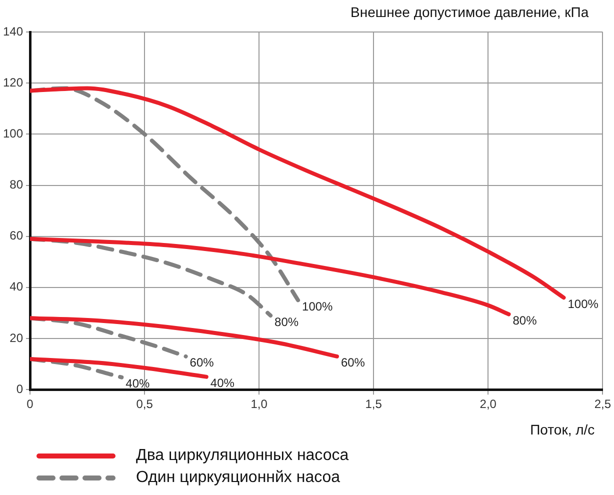  I want to click on x-tick-label: 2,5, so click(603, 404).